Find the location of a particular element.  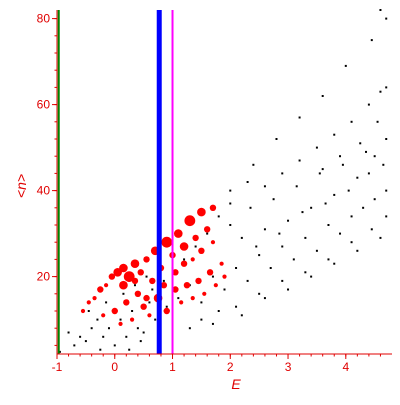

y-axis-title: <n> is located at coordinates (21, 186).